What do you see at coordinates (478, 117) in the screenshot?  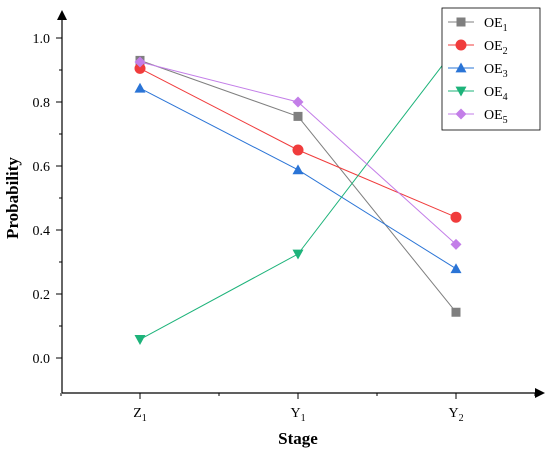 I see `legend-item: OE5` at bounding box center [478, 117].